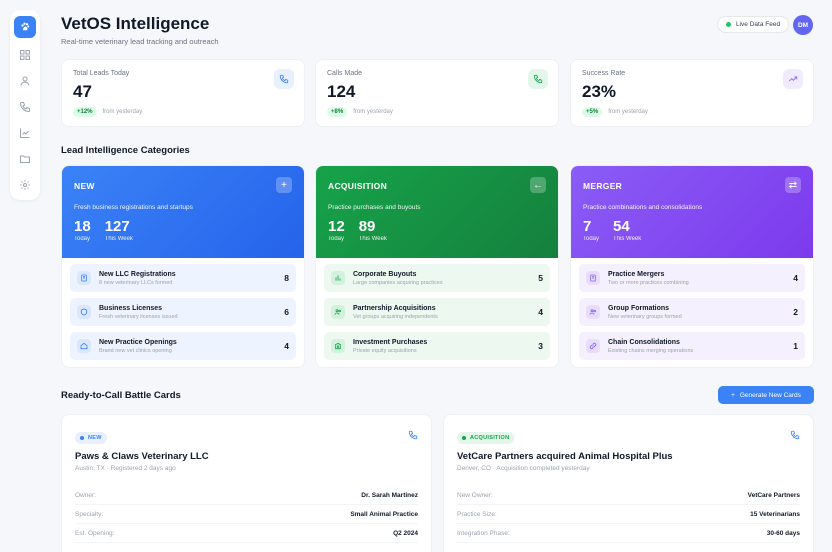 This screenshot has height=552, width=832. I want to click on field-key: New Owner:, so click(475, 495).